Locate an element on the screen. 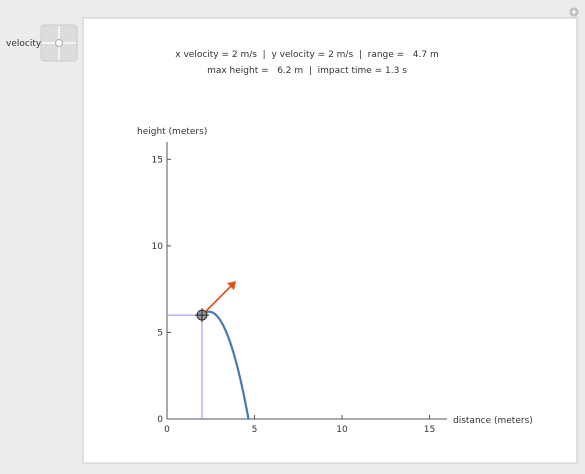 The height and width of the screenshot is (474, 585). plus-icon is located at coordinates (574, 12).